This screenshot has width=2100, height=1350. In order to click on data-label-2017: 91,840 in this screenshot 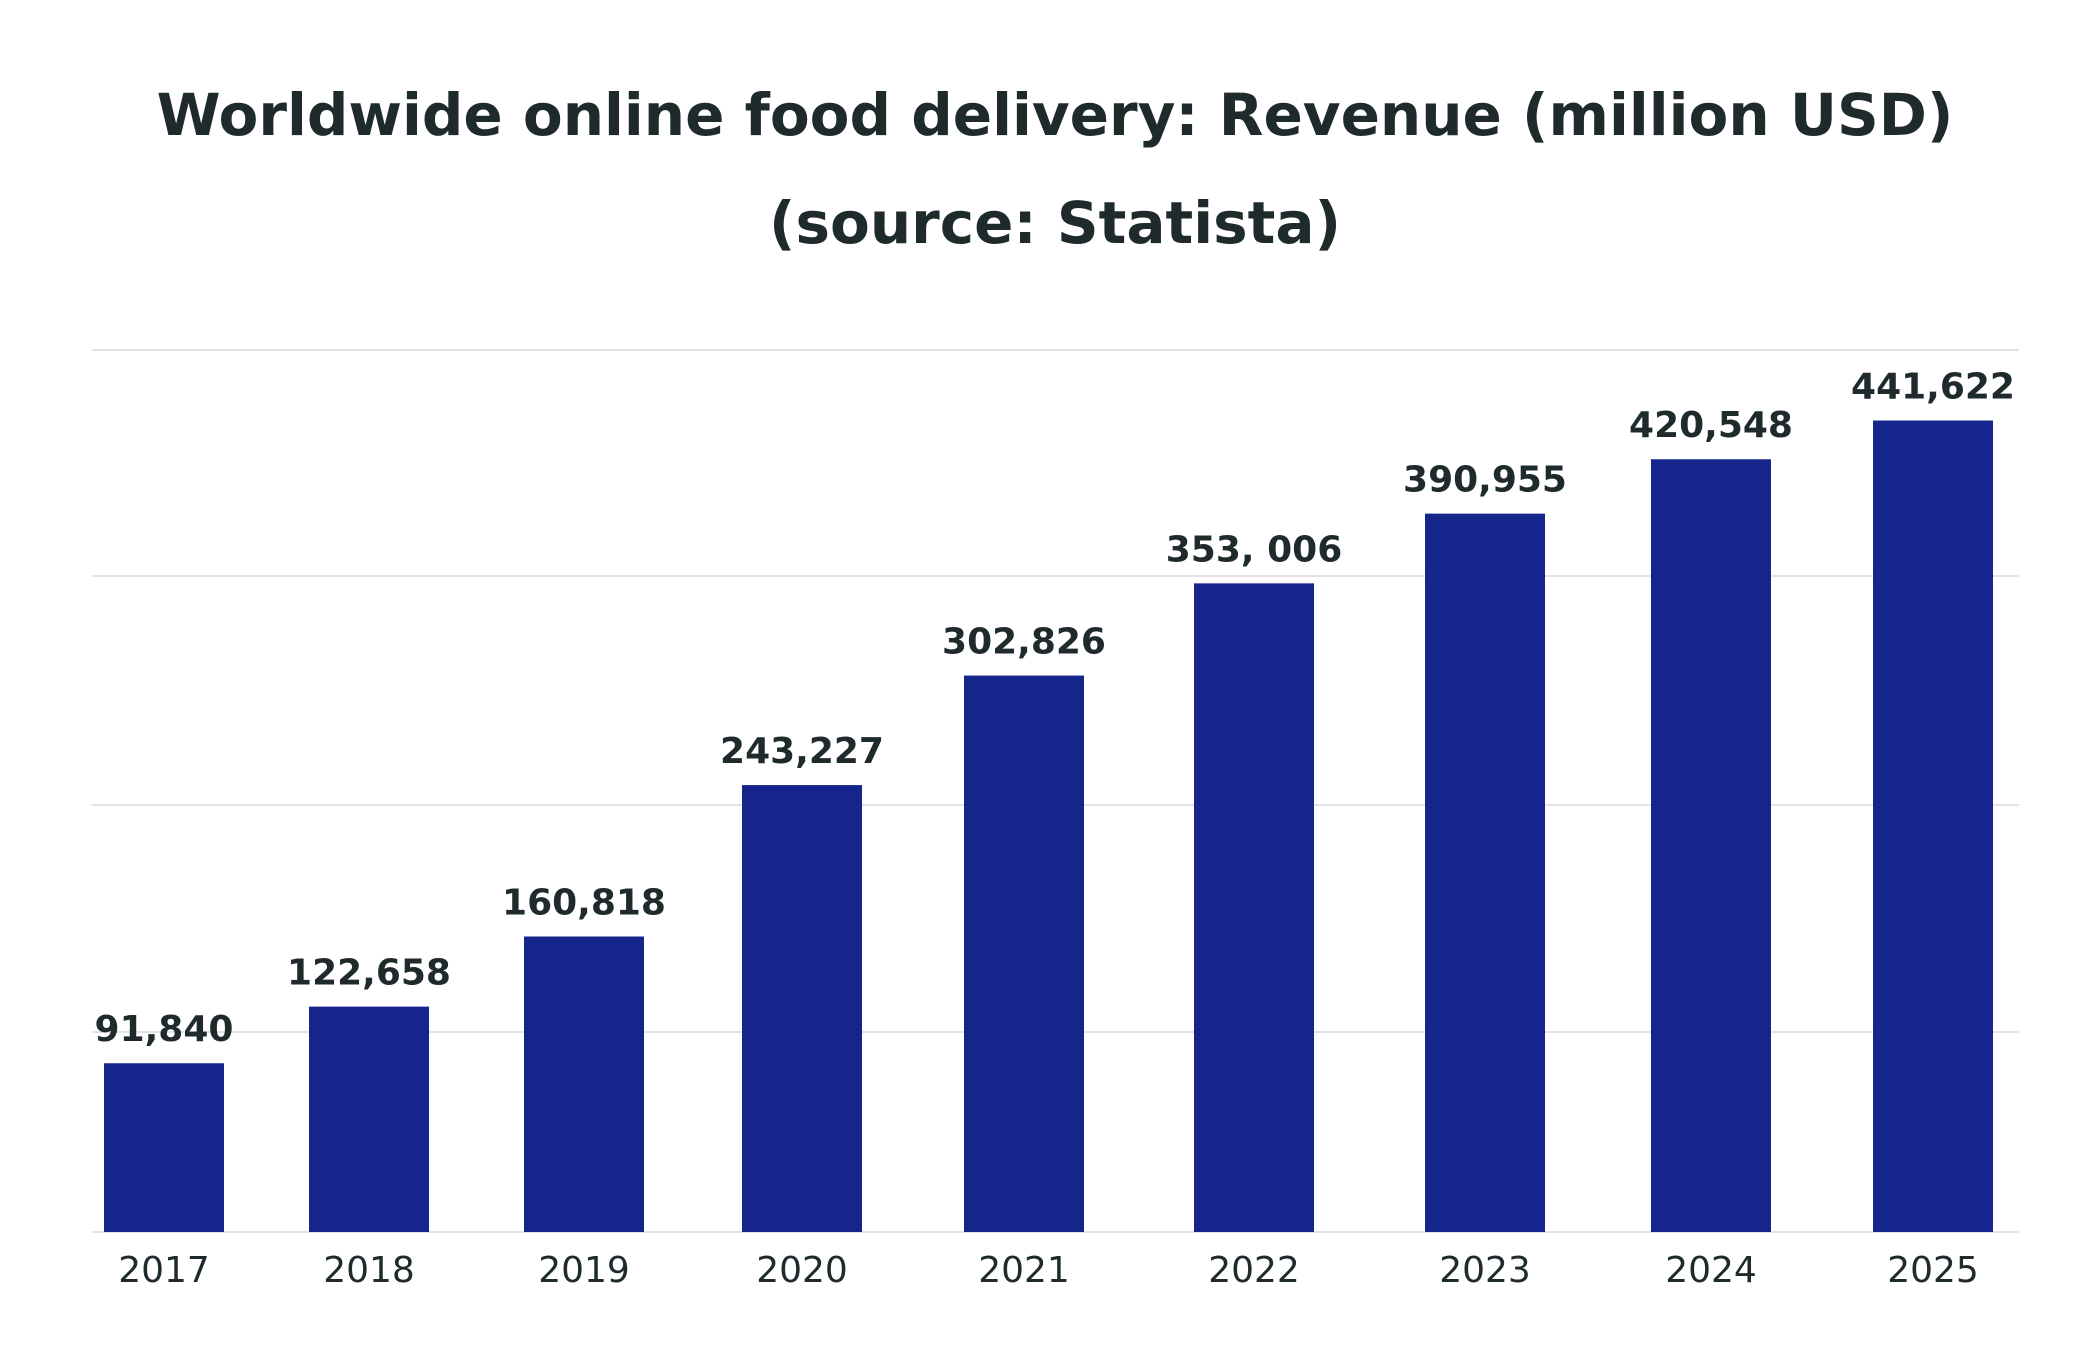, I will do `click(164, 1029)`.